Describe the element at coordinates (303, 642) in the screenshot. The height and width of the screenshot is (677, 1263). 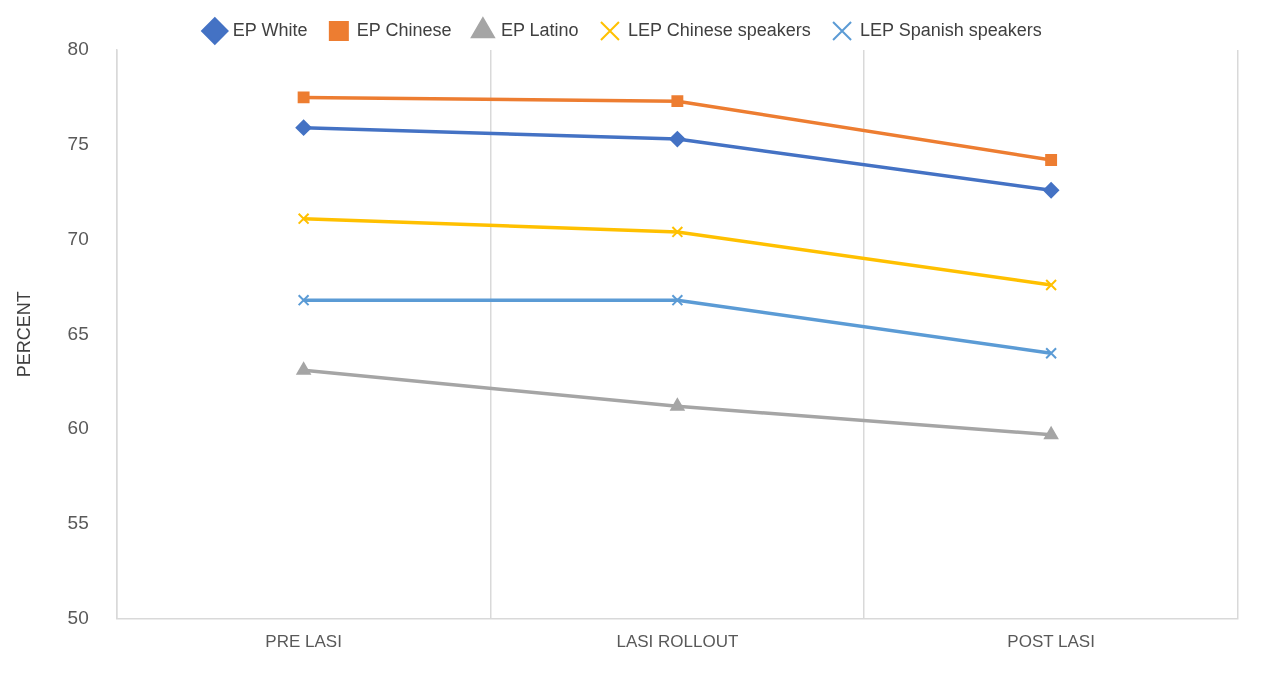
I see `x-tick-label: PRE LASI` at that location.